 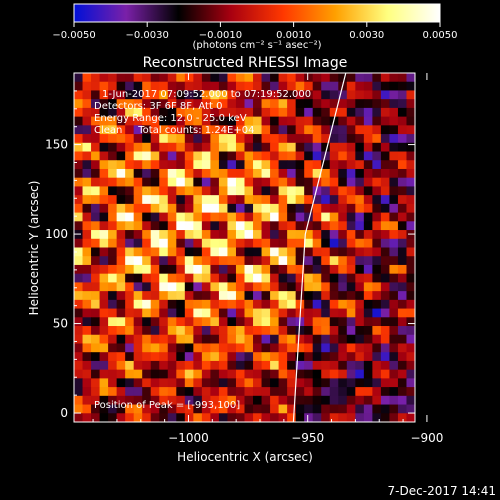 I want to click on colorbar-tick-label: −0.0010, so click(x=220, y=35).